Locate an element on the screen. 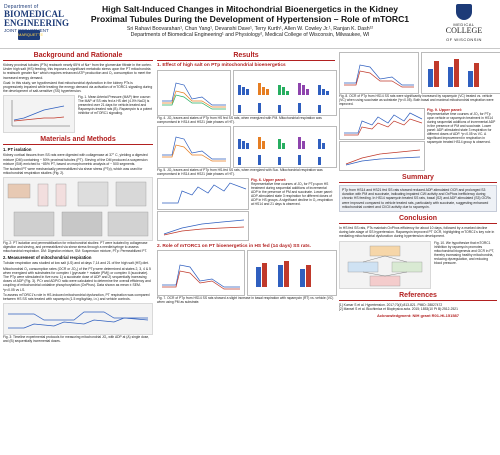 The image size is (500, 455). mcw-crest-icon is located at coordinates (464, 12).